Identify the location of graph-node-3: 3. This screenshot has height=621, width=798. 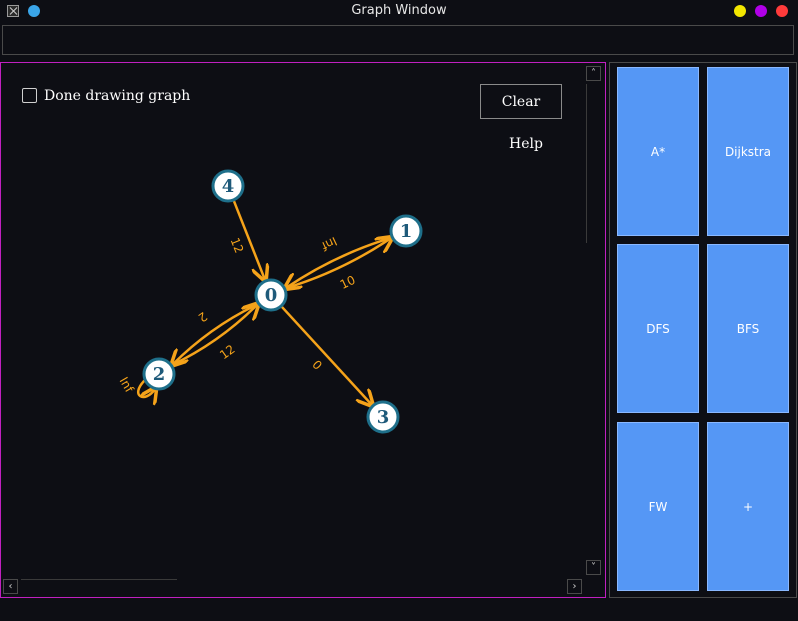
(383, 417).